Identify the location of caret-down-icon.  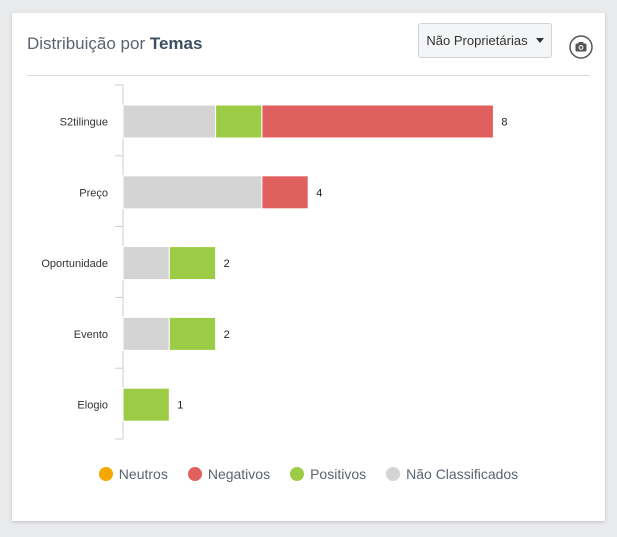
(539, 40).